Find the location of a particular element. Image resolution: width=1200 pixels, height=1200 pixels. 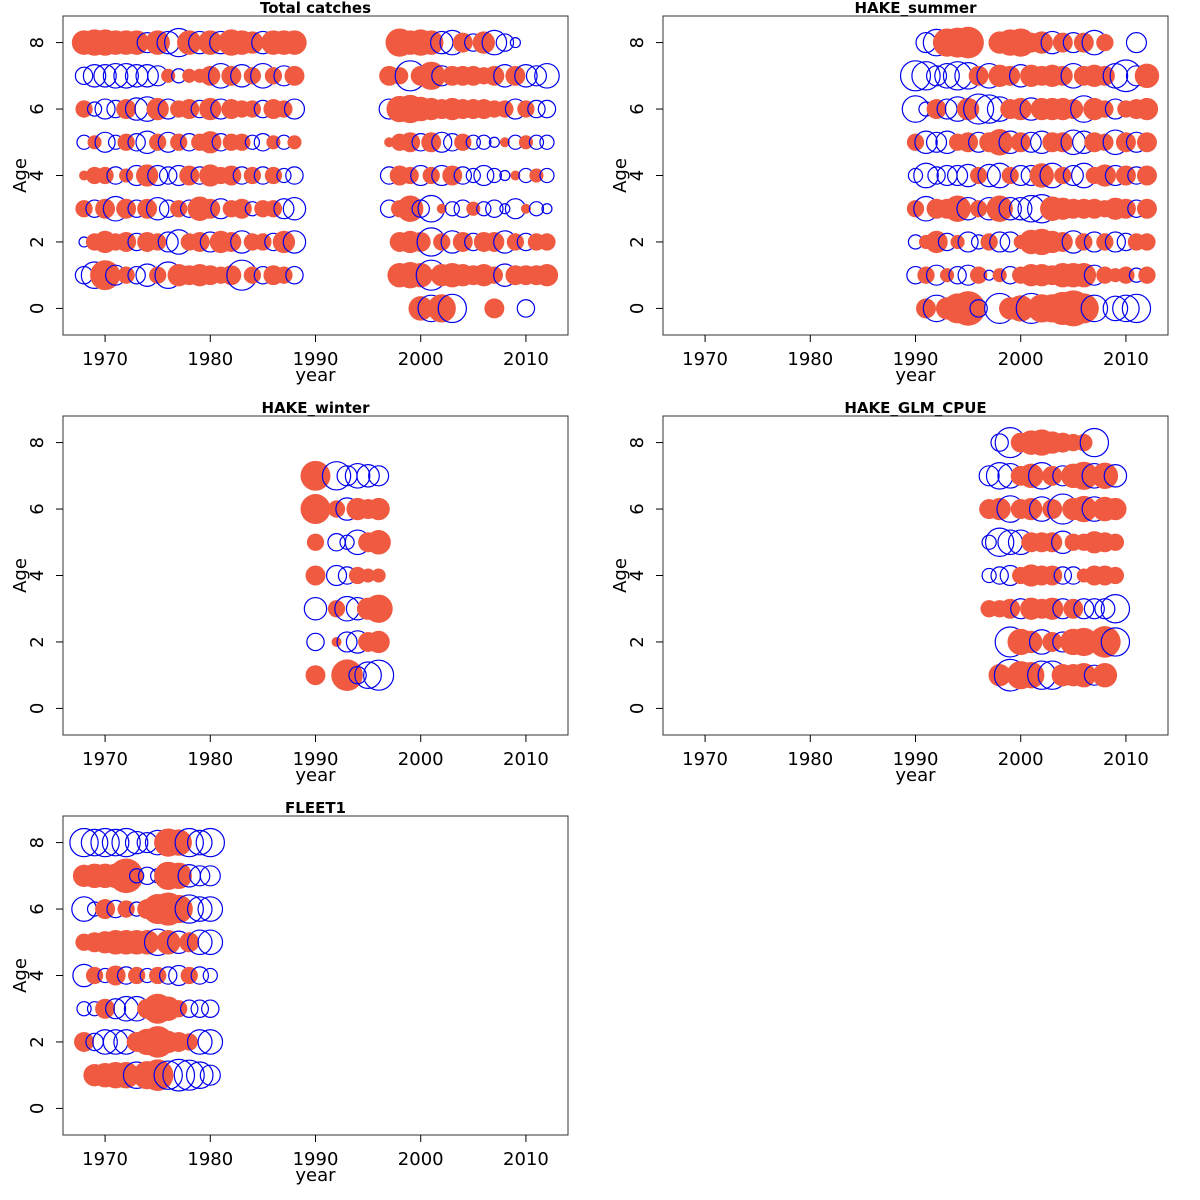

x-tick-label: 2010 is located at coordinates (1126, 759).